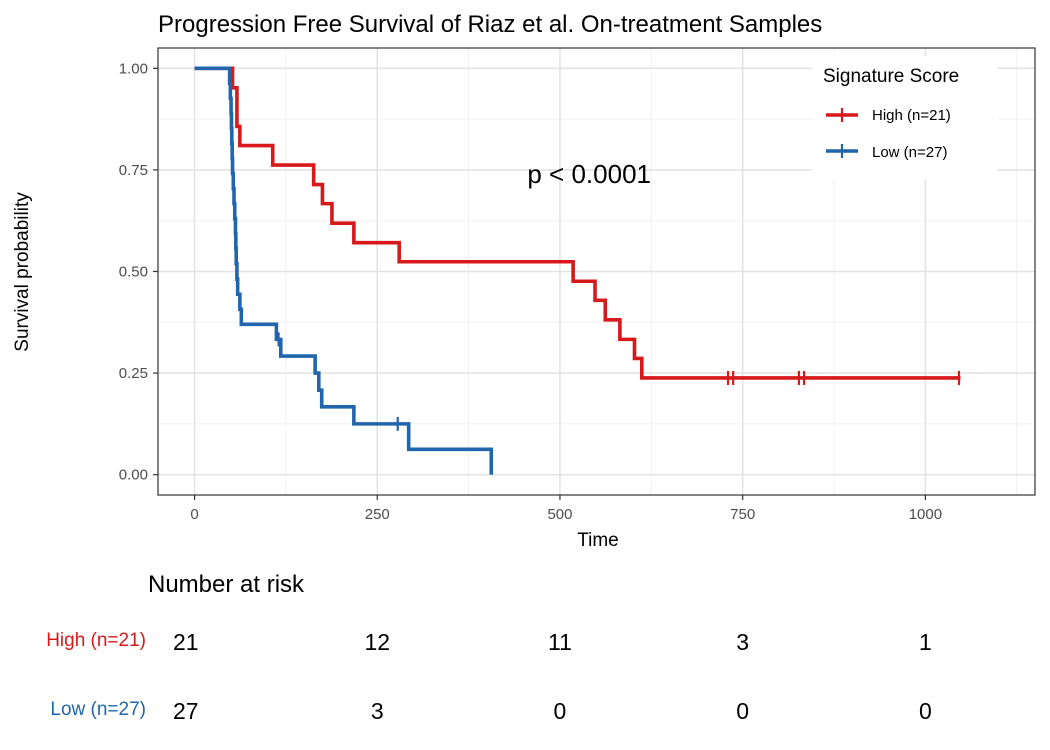 This screenshot has width=1050, height=750. I want to click on y-tick-label: 1.00, so click(133, 68).